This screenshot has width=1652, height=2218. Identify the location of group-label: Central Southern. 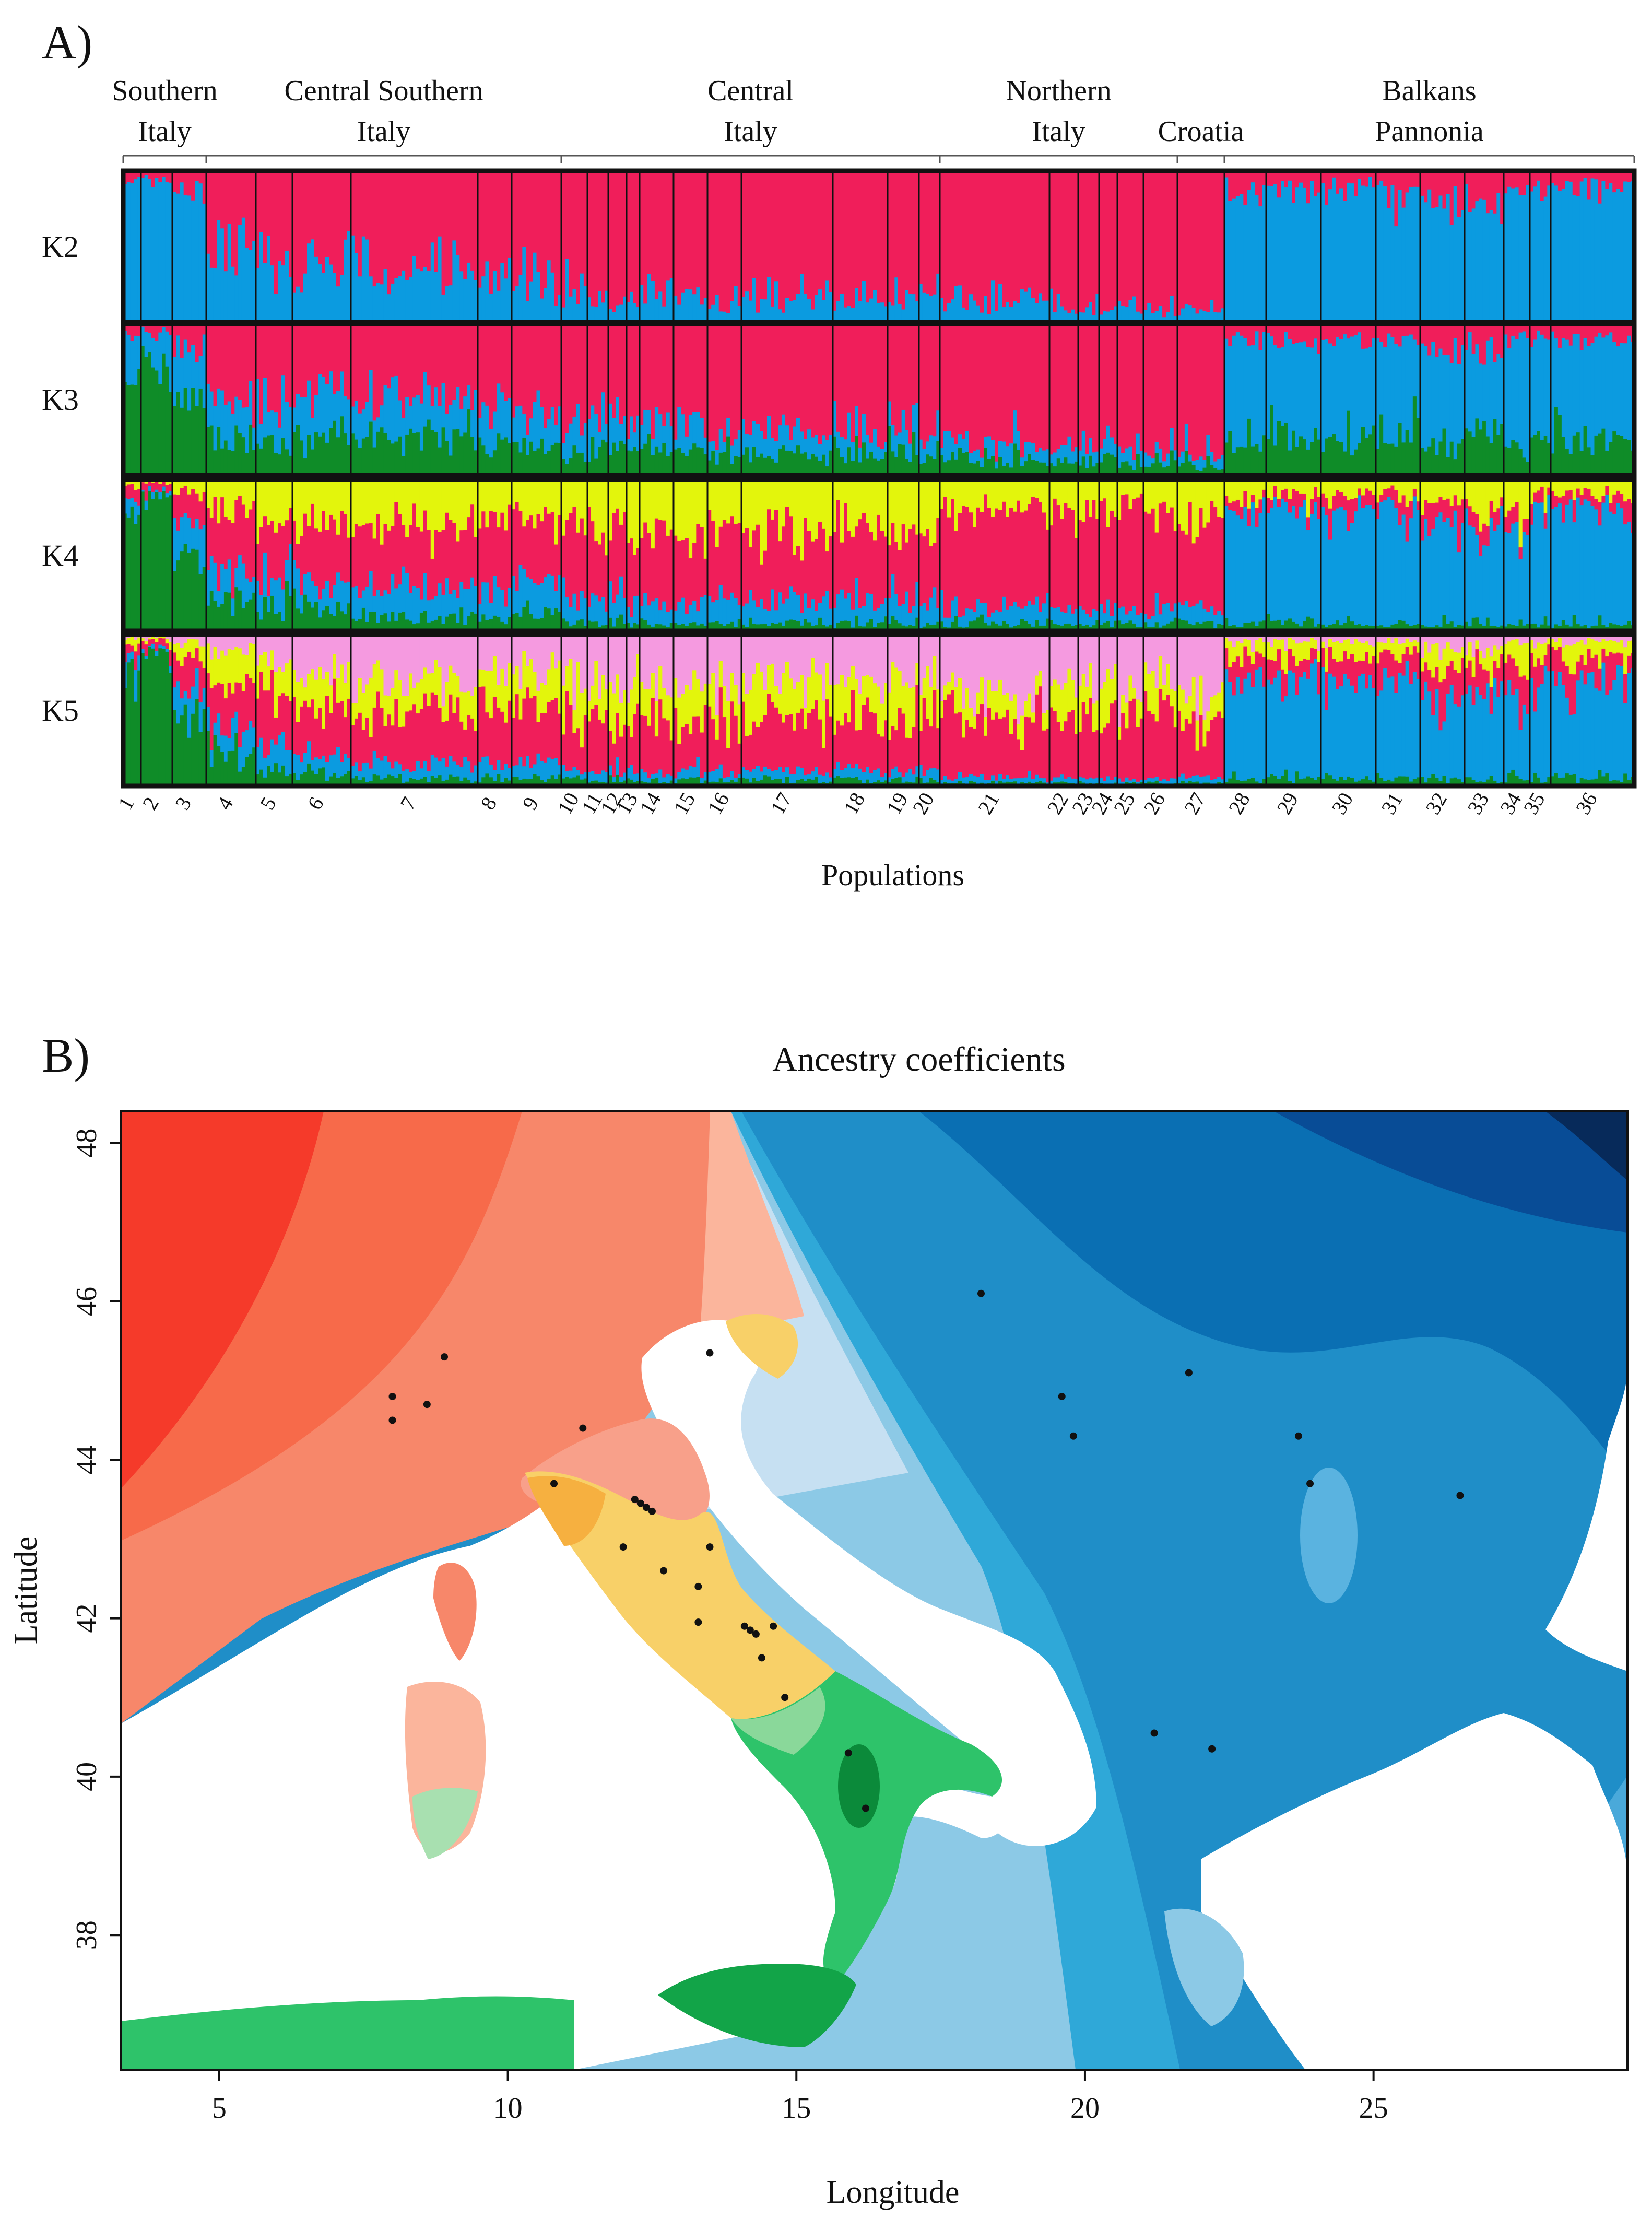
(383, 91).